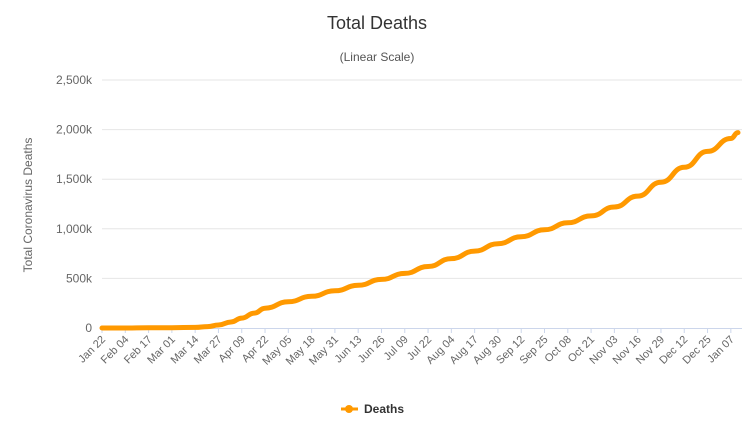 Image resolution: width=754 pixels, height=429 pixels. Describe the element at coordinates (74, 204) in the screenshot. I see `y-tick-labels: 0 500k 1,000k 1,500k 2,000k 2,500k` at that location.